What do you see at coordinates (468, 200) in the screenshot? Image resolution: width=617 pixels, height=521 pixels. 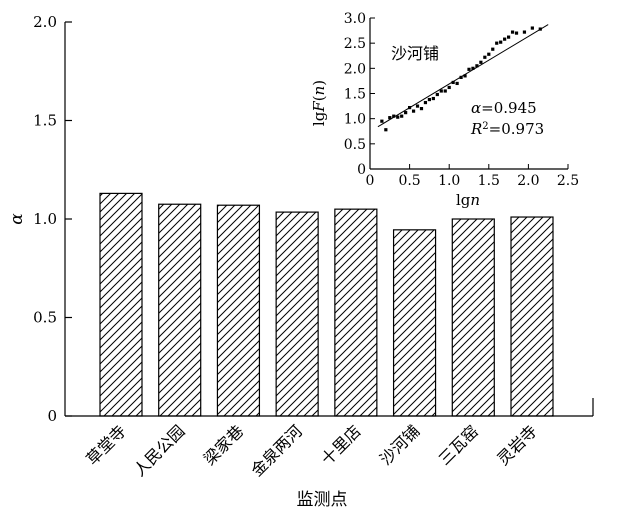 I see `inset-x-title: lgn` at bounding box center [468, 200].